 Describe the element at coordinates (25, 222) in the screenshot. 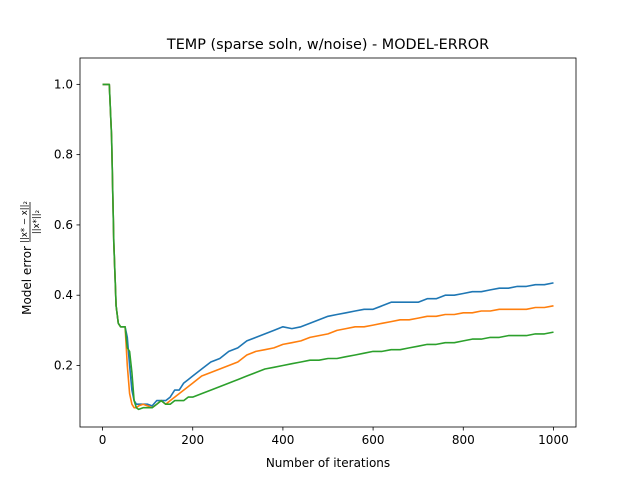

I see `y-axis-label-numerator: ||x* − x||₂` at that location.